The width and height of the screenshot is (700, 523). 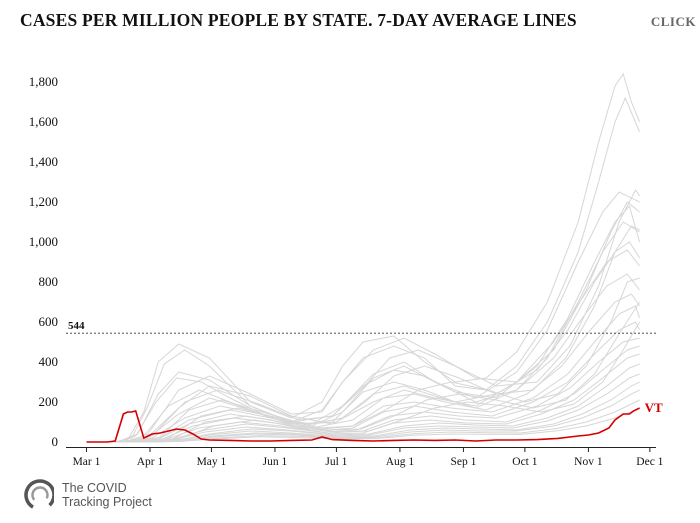 What do you see at coordinates (43, 261) in the screenshot?
I see `y-axis: 0 200 400 600 800 1,000 1,200 1,400 1,600 1,800` at bounding box center [43, 261].